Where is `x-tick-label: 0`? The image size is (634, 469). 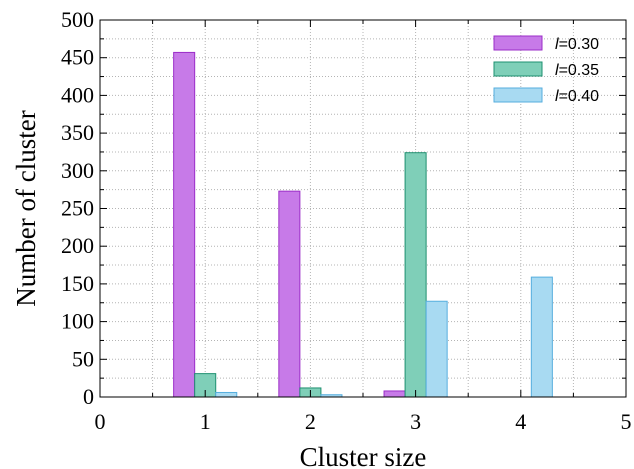
x-tick-label: 0 is located at coordinates (100, 421).